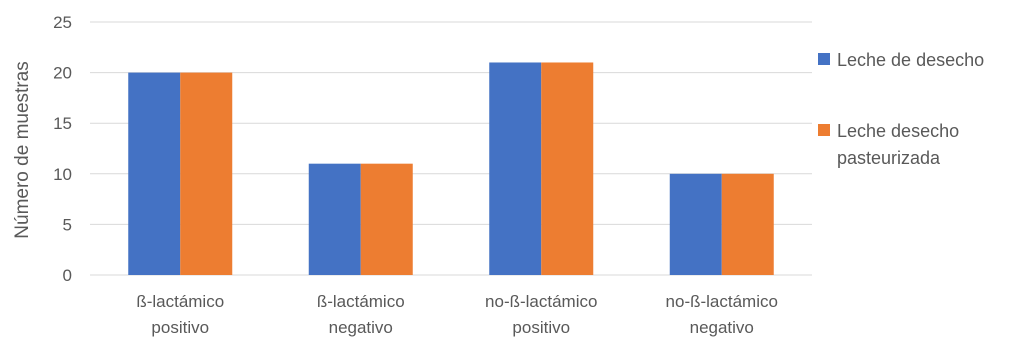 This screenshot has height=345, width=1013. Describe the element at coordinates (747, 224) in the screenshot. I see `bar-series1-cat3` at that location.